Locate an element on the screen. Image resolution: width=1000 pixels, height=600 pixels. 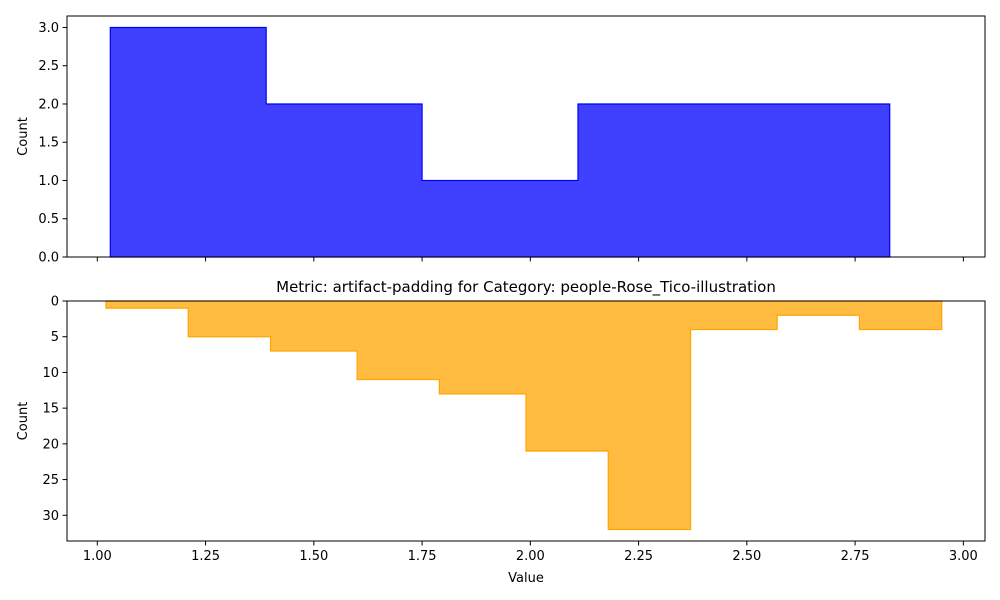
y-tick-label: 2.5 is located at coordinates (48, 66).